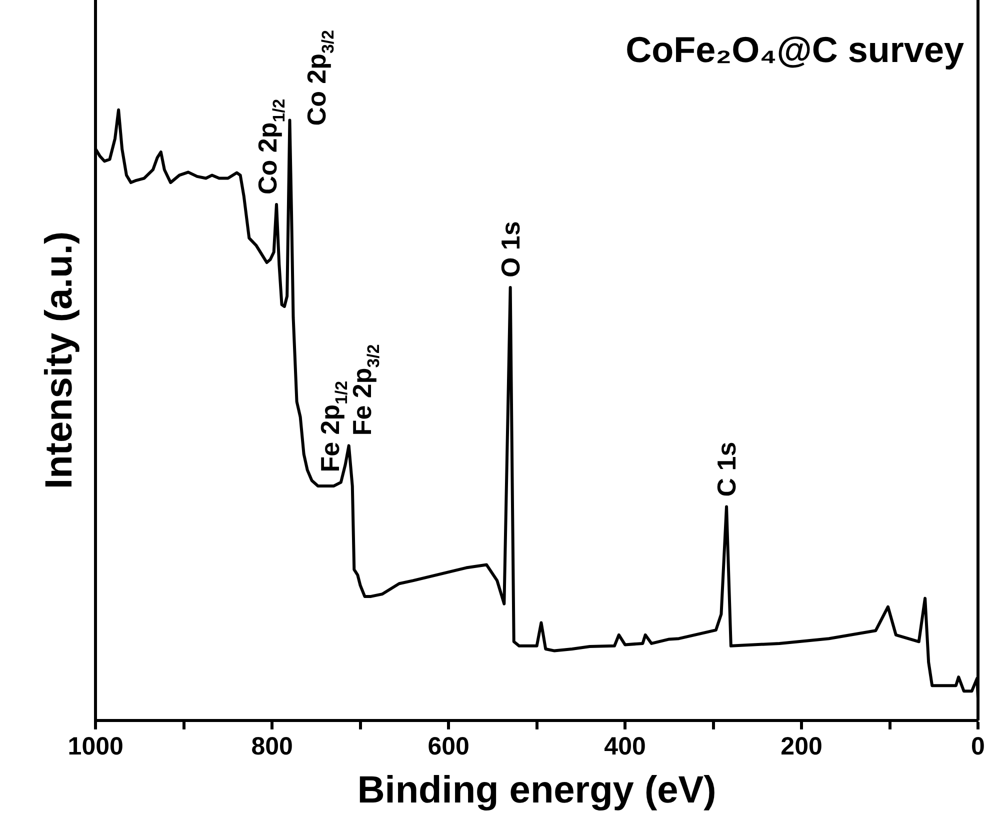 The height and width of the screenshot is (823, 994). I want to click on annotation: Co 2p1/2, so click(270, 146).